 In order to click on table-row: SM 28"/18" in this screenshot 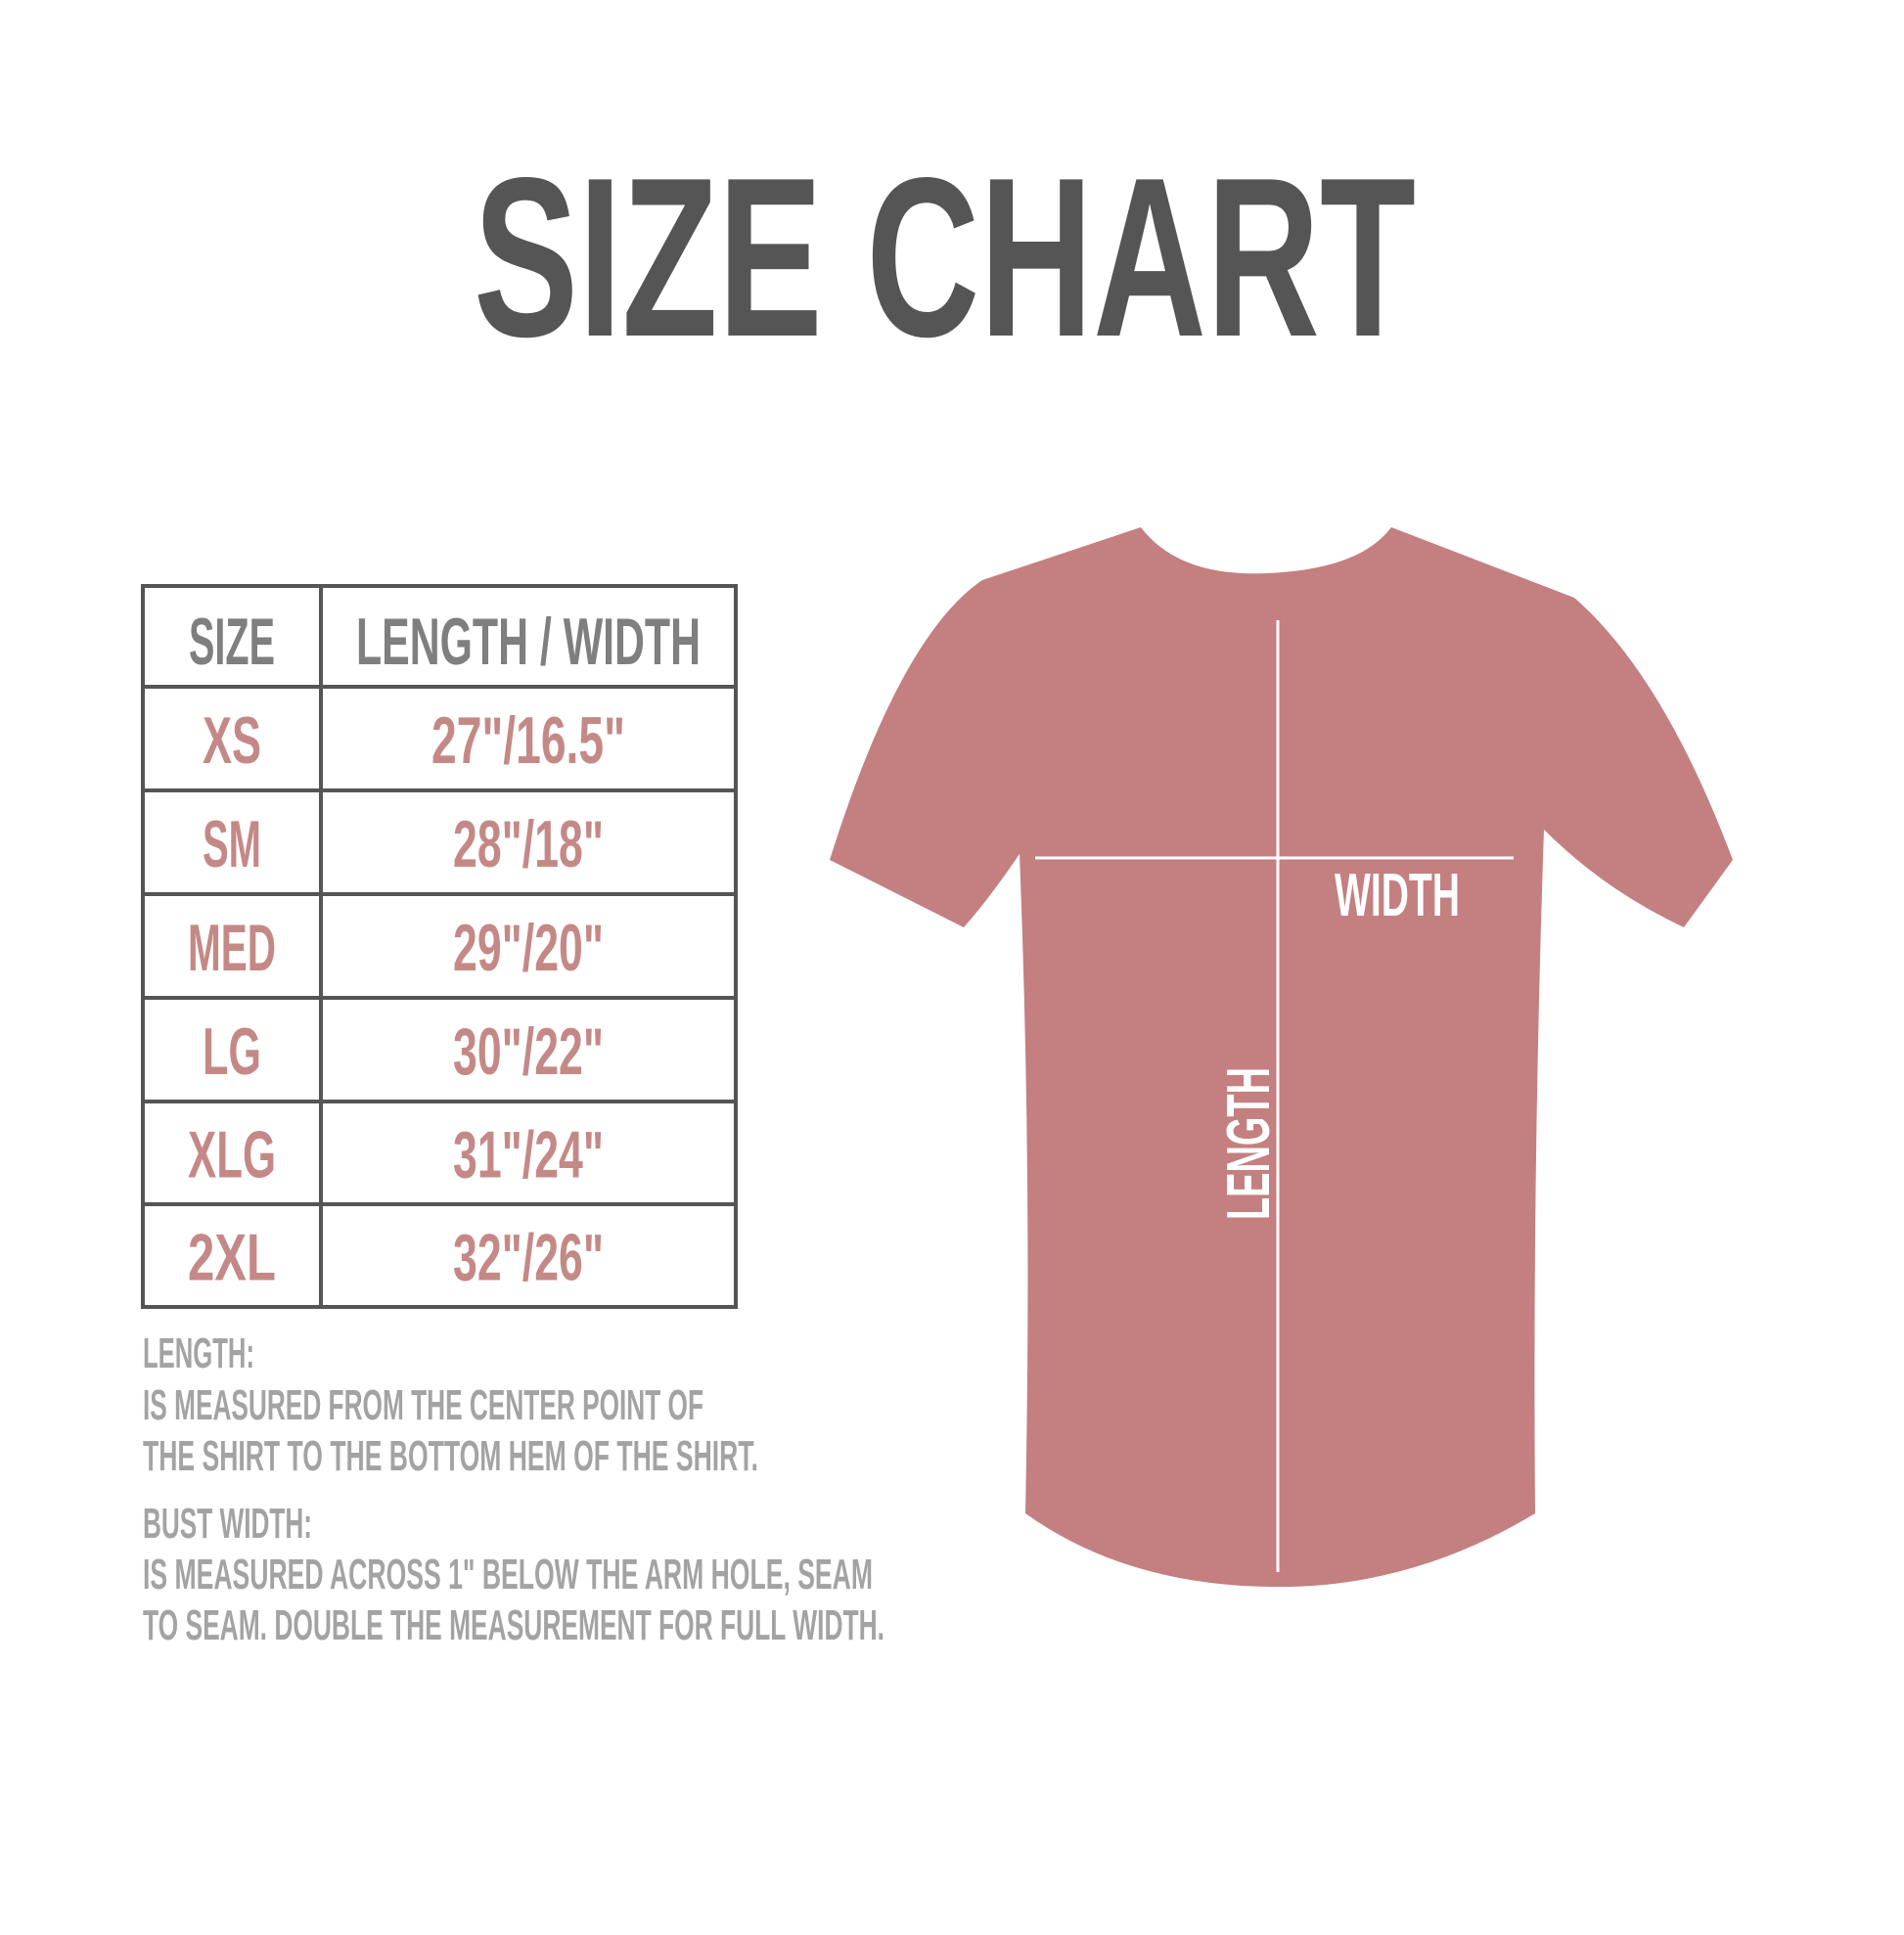, I will do `click(403, 844)`.